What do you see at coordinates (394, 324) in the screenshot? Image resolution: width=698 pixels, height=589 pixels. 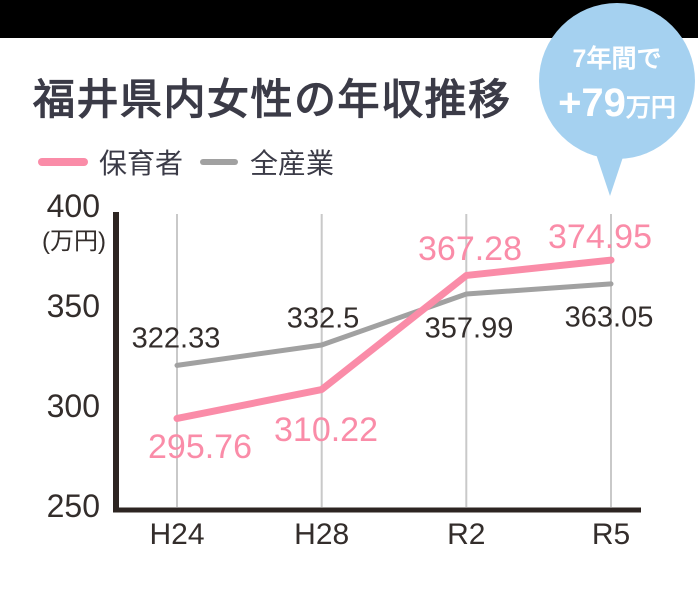 I see `series-line-zensangyo` at bounding box center [394, 324].